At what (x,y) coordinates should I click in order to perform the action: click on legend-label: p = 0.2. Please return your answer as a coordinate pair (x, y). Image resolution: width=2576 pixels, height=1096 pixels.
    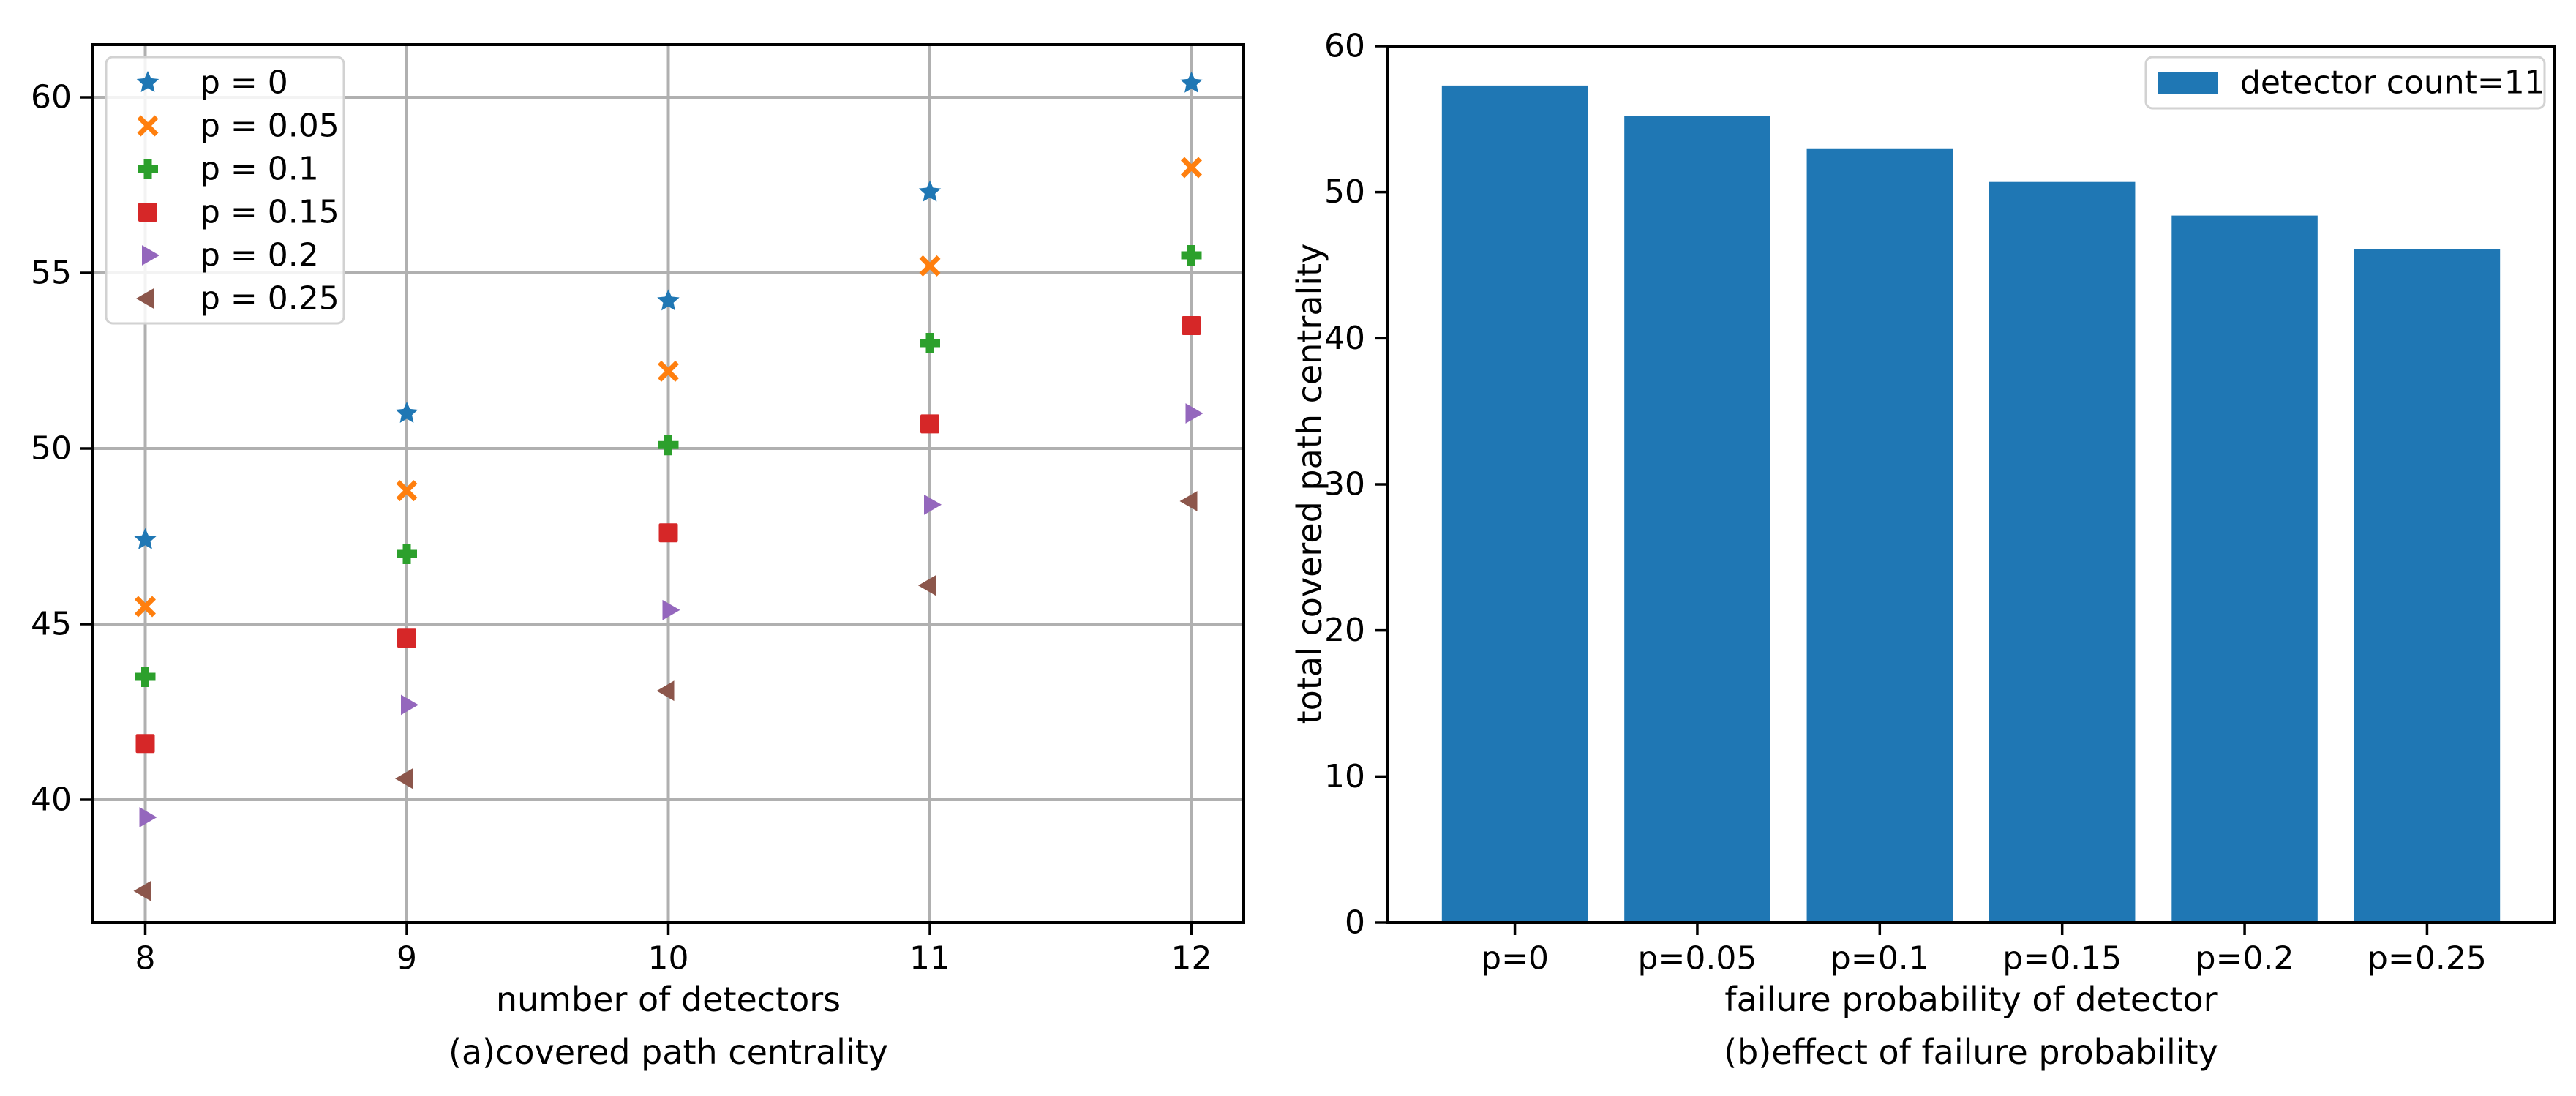
    Looking at the image, I should click on (259, 256).